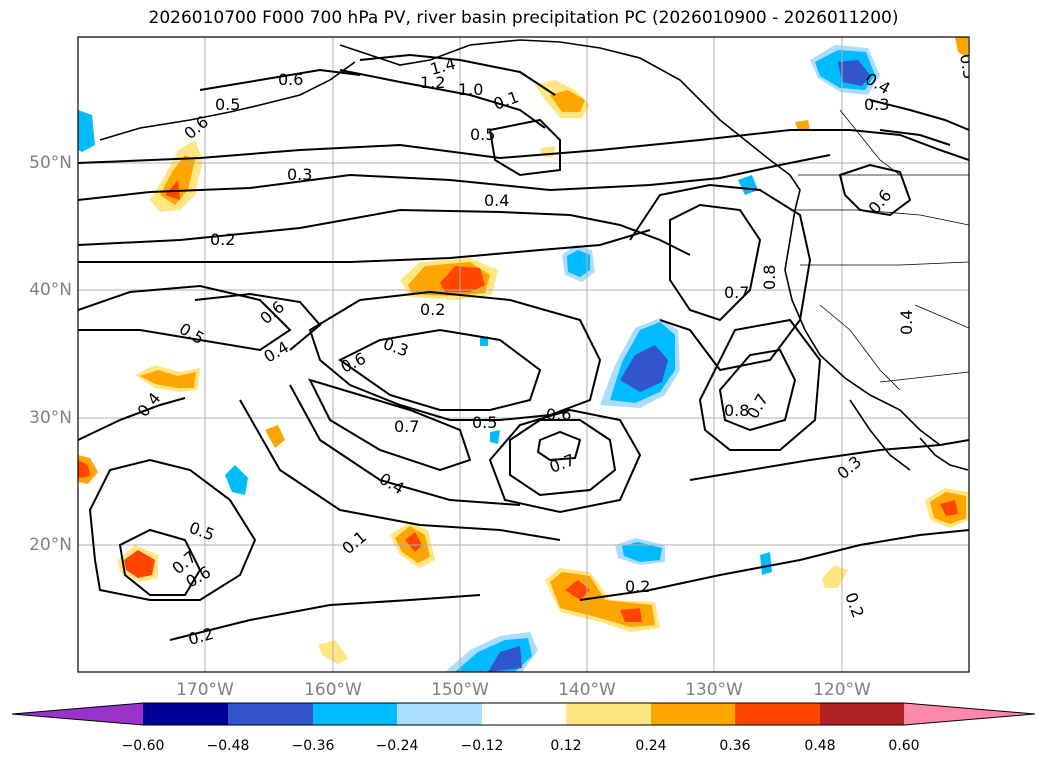  What do you see at coordinates (904, 746) in the screenshot?
I see `colorbar-tick-label: 0.60` at bounding box center [904, 746].